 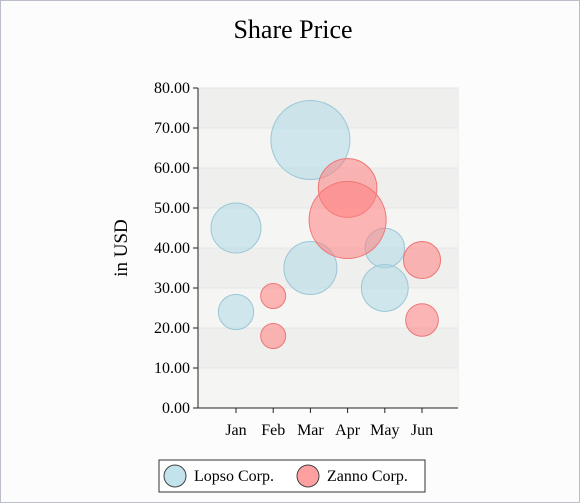 I want to click on x-tick-label: Jun, so click(x=422, y=430).